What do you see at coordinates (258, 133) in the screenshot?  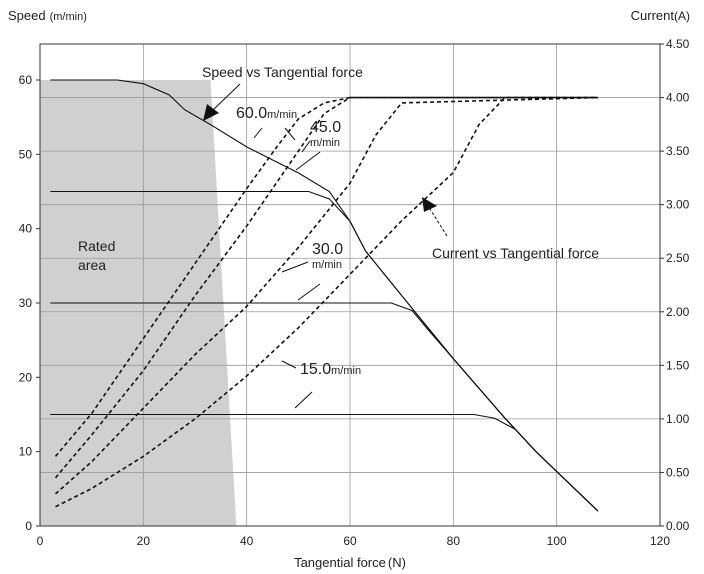 I see `label-60-arrow-speed` at bounding box center [258, 133].